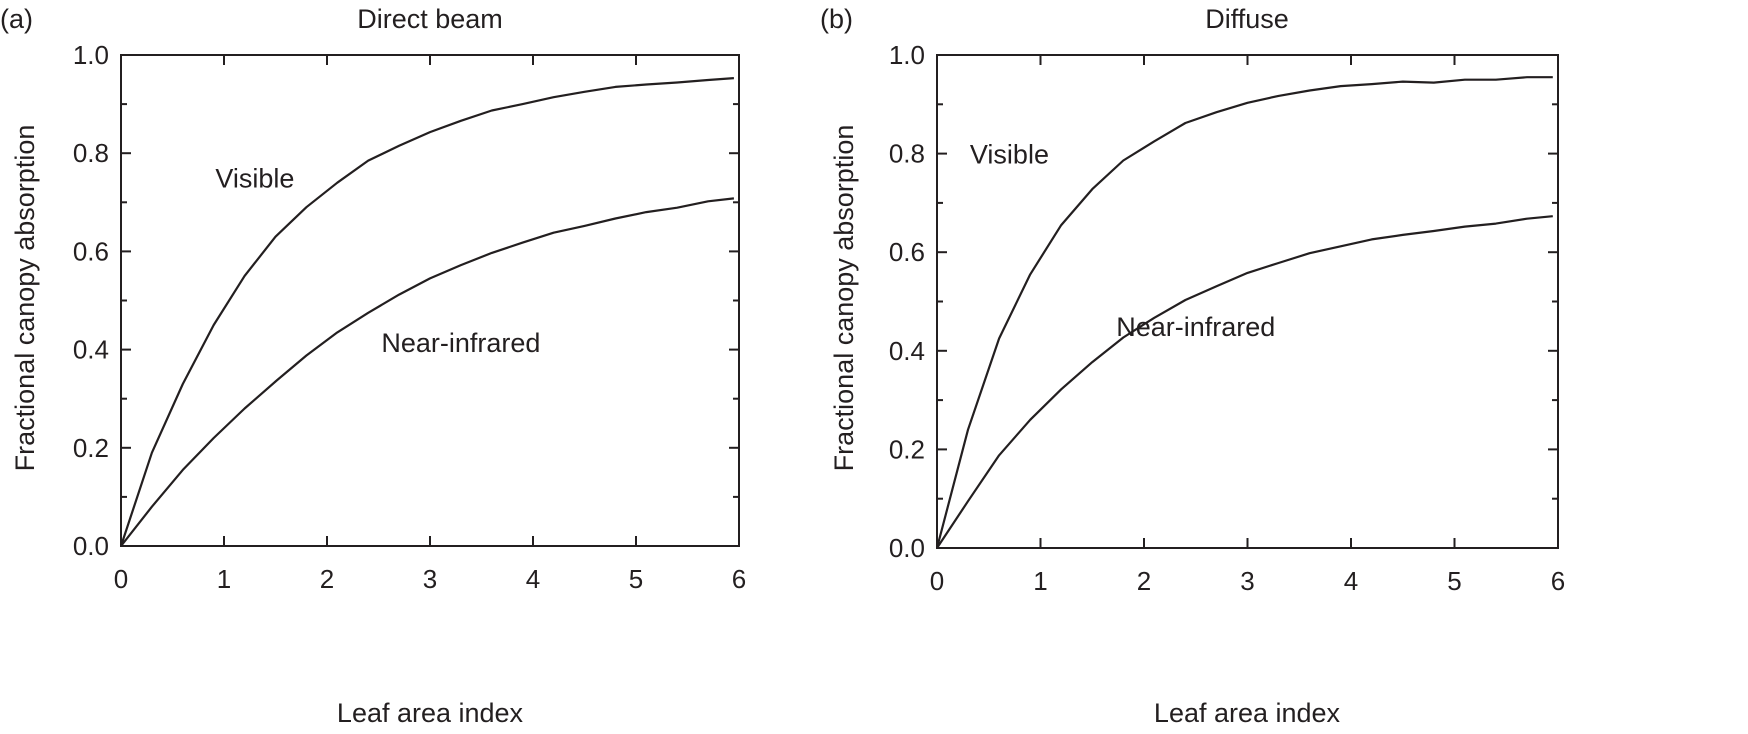 The width and height of the screenshot is (1748, 734). I want to click on chart-title: Direct beam, so click(430, 19).